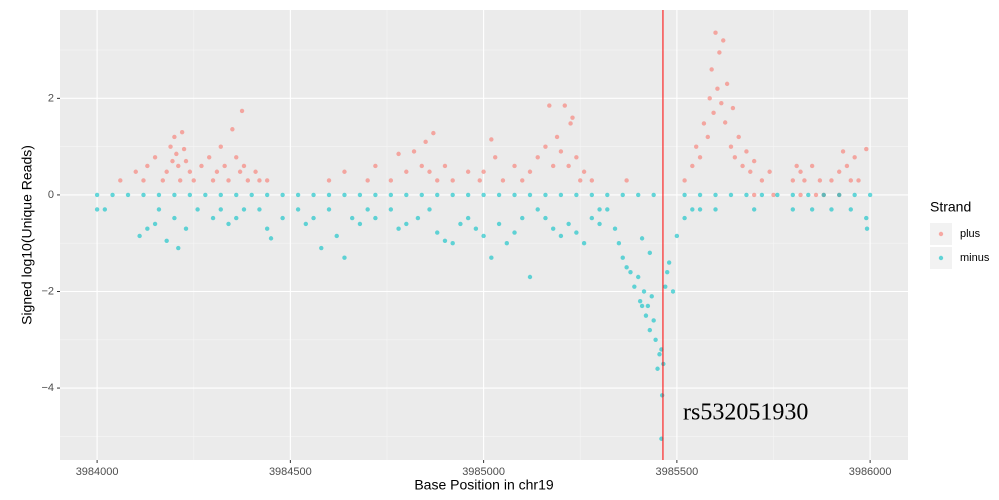 The width and height of the screenshot is (999, 500). I want to click on annotation: rs532051930, so click(745, 413).